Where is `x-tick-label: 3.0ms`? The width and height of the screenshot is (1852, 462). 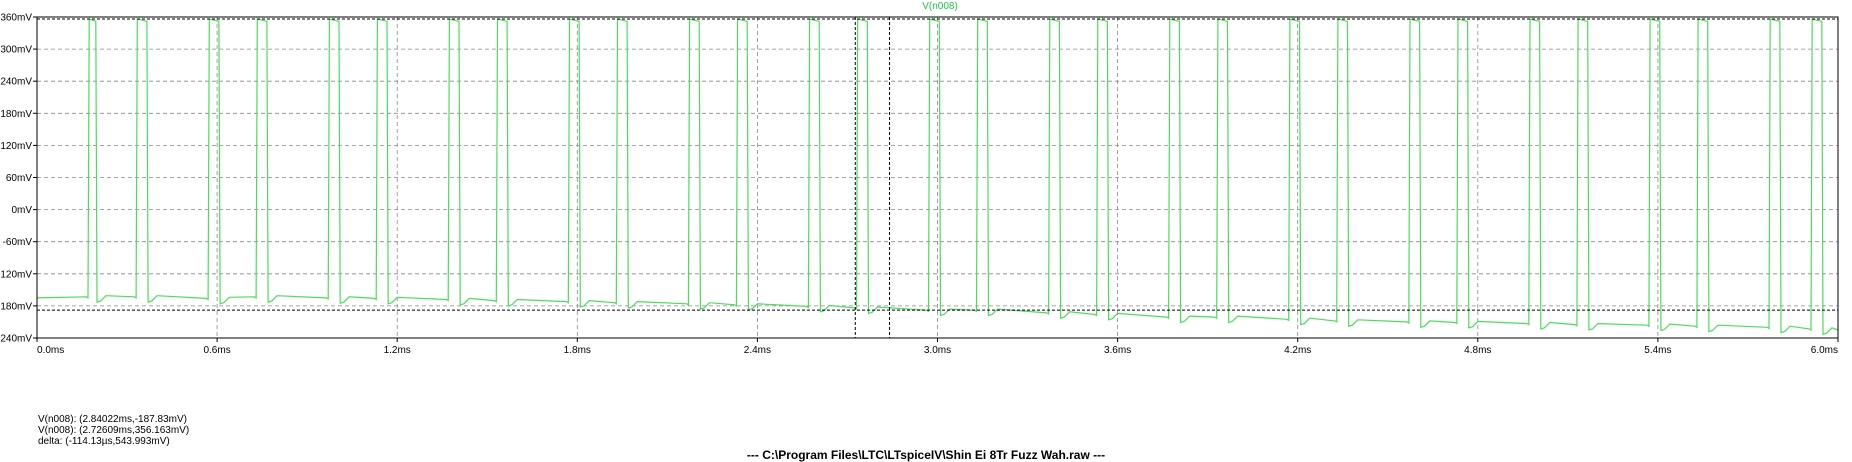 x-tick-label: 3.0ms is located at coordinates (937, 350).